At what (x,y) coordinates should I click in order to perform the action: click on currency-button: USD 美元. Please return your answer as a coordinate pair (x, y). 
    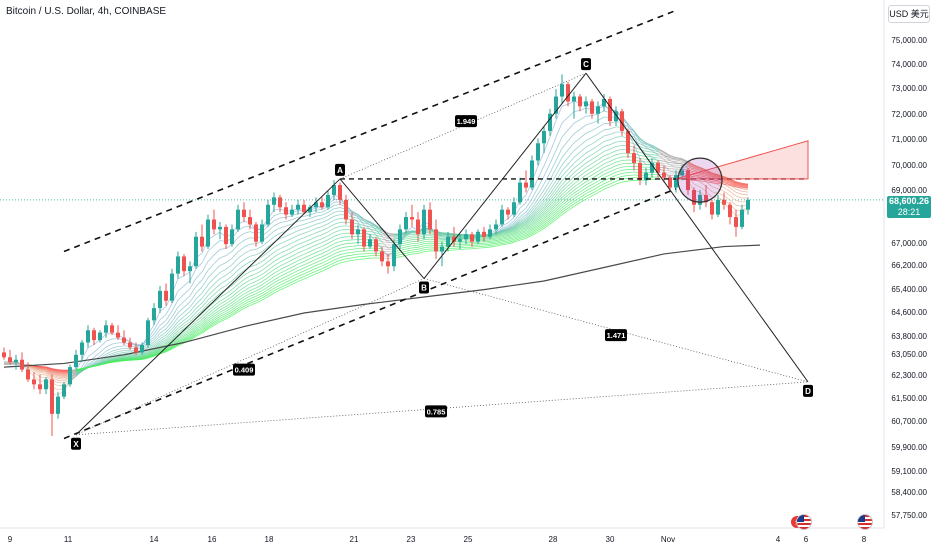
    Looking at the image, I should click on (909, 14).